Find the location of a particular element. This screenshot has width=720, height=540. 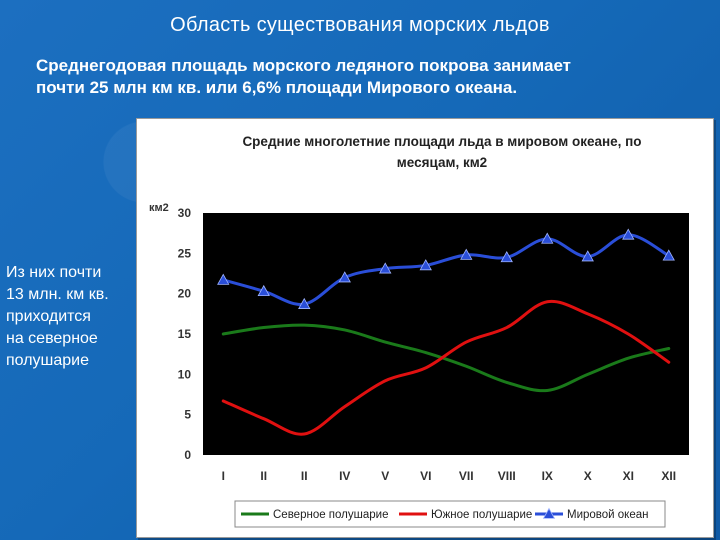

y-tick-label: 10 is located at coordinates (185, 374).